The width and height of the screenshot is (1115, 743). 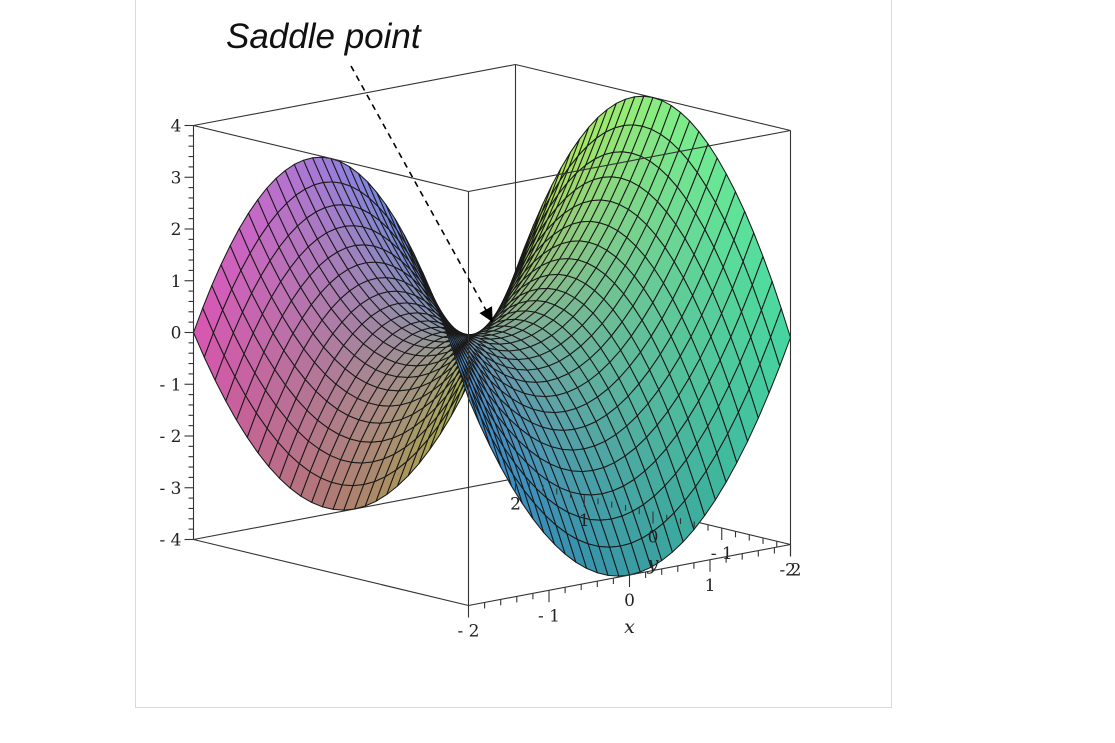 What do you see at coordinates (469, 396) in the screenshot?
I see `surface-cell` at bounding box center [469, 396].